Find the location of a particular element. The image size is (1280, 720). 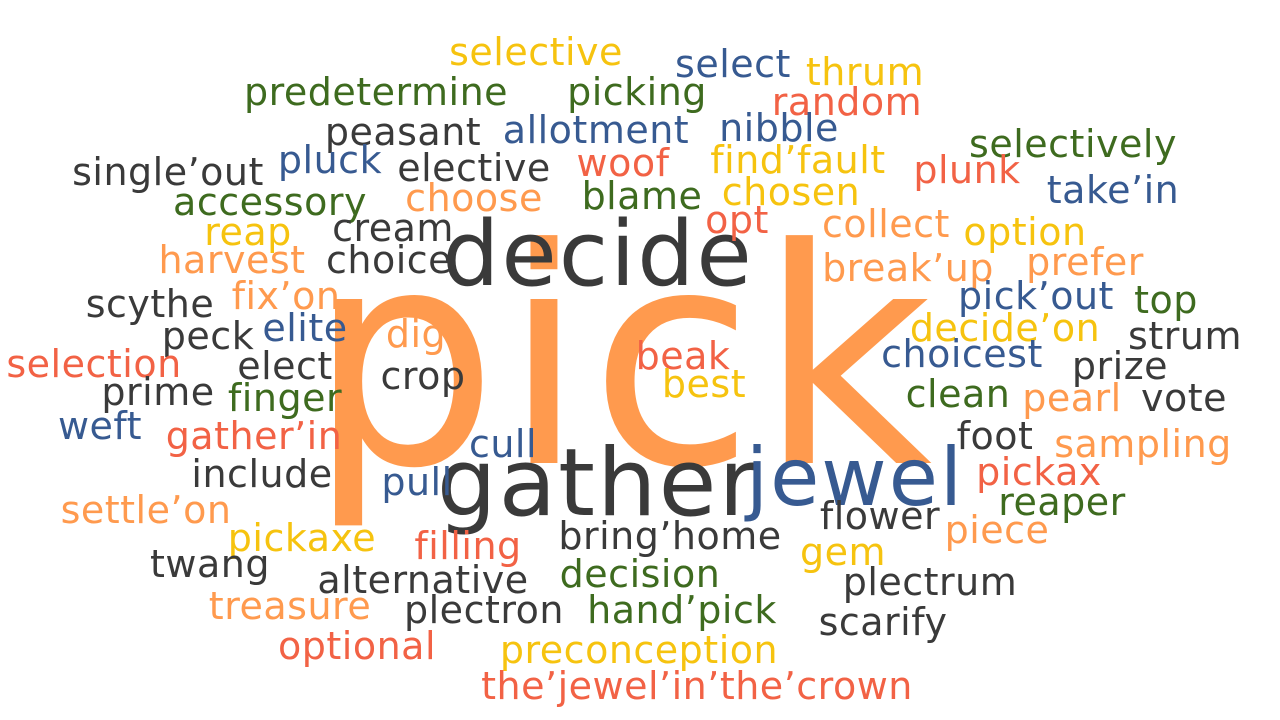

word-pickax: pickax is located at coordinates (1039, 472).